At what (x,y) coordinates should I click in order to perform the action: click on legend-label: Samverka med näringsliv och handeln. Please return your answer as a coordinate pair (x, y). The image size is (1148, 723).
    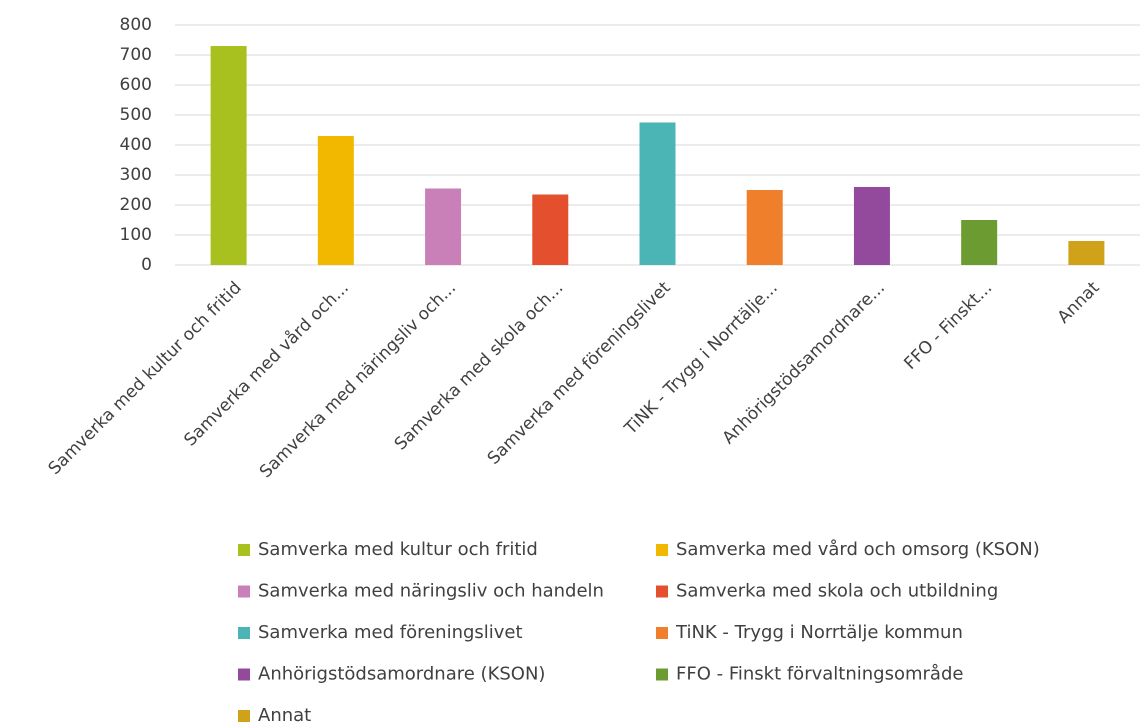
    Looking at the image, I should click on (431, 591).